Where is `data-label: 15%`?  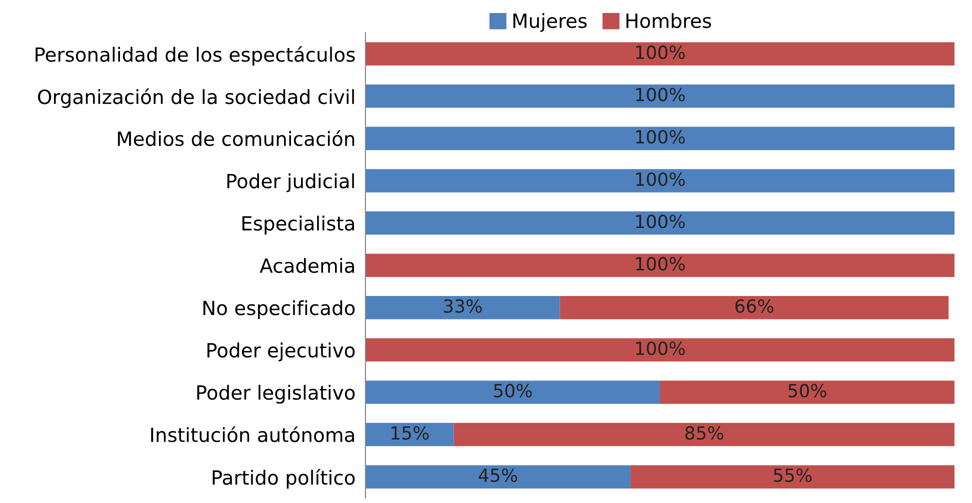
data-label: 15% is located at coordinates (410, 433).